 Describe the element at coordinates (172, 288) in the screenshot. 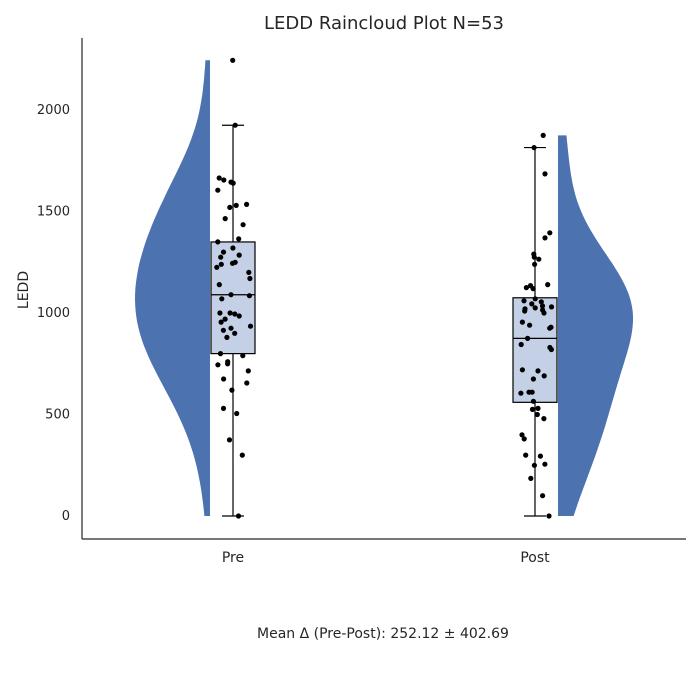

I see `violin-pre` at that location.